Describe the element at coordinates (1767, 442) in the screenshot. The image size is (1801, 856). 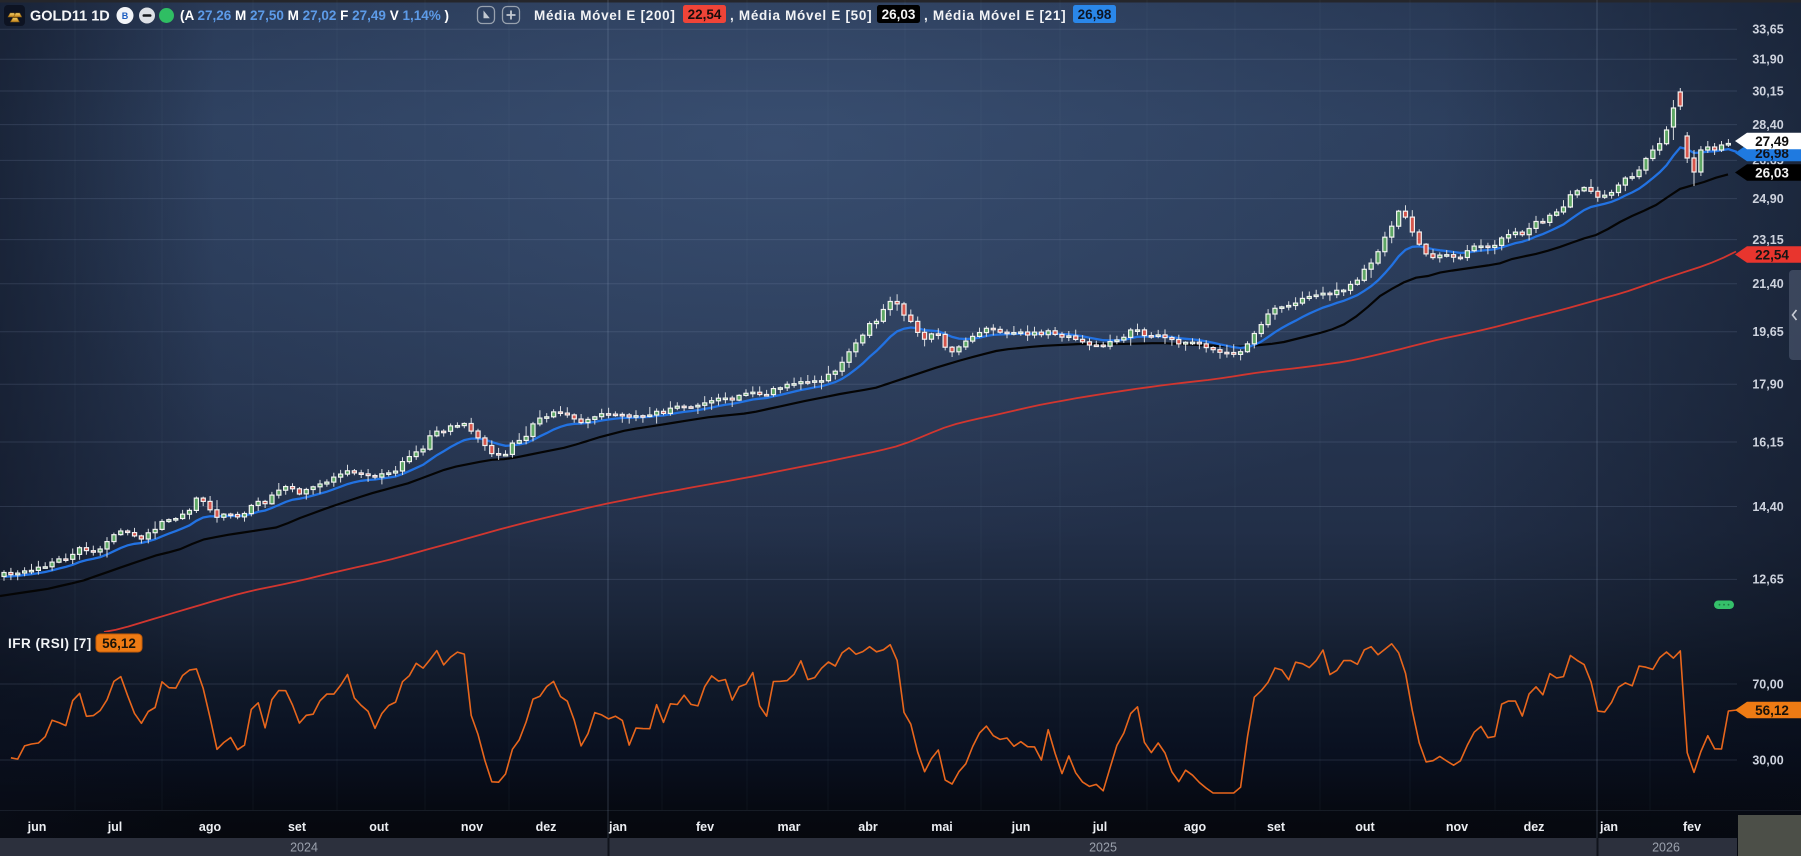
I see `svg-text: 16,15` at that location.